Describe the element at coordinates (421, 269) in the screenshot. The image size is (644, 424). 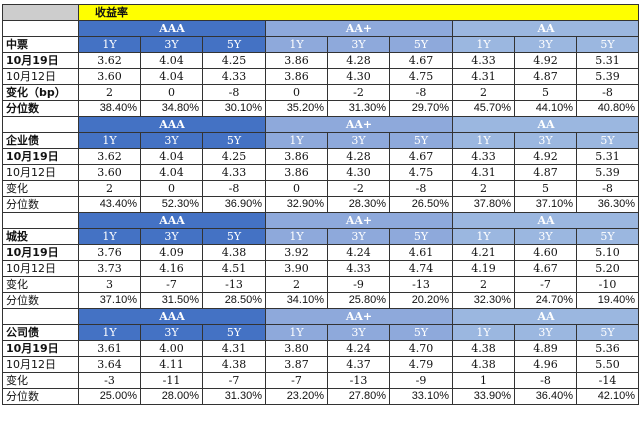
I see `value-cell: 4.74` at that location.